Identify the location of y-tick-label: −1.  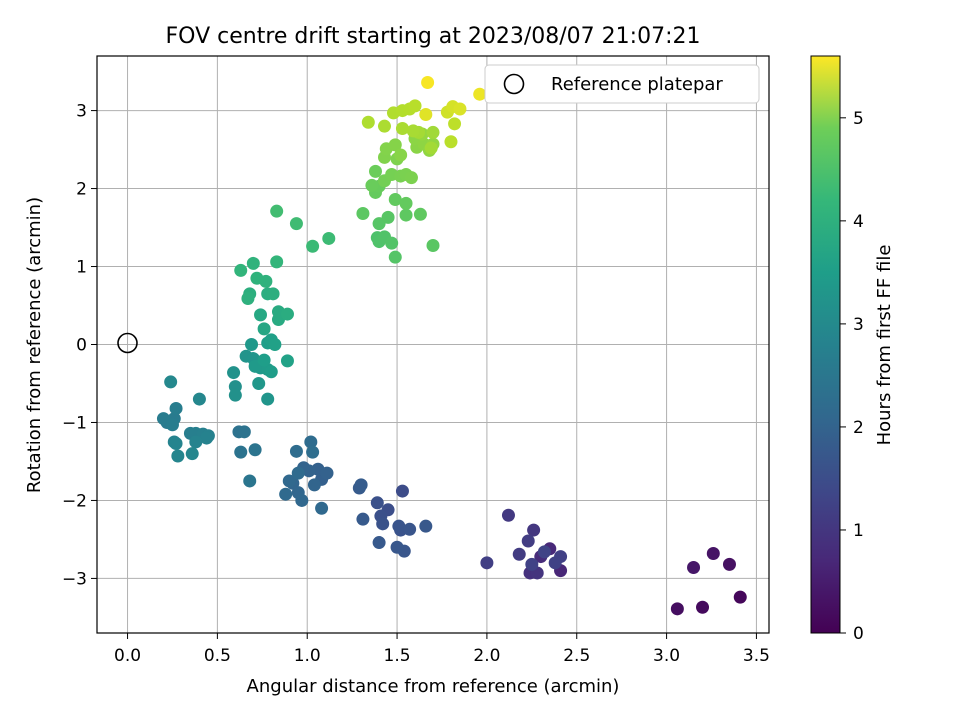
(74, 423).